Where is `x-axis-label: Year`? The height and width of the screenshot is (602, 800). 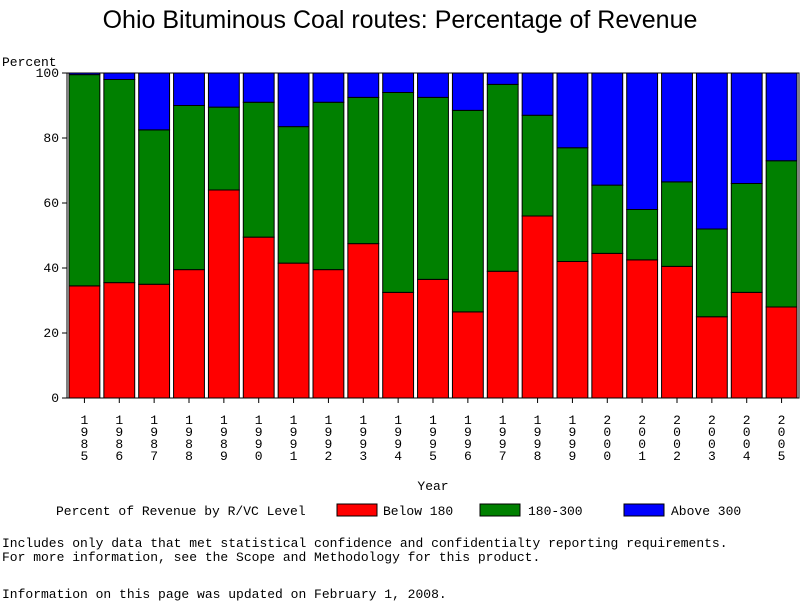
x-axis-label: Year is located at coordinates (432, 486).